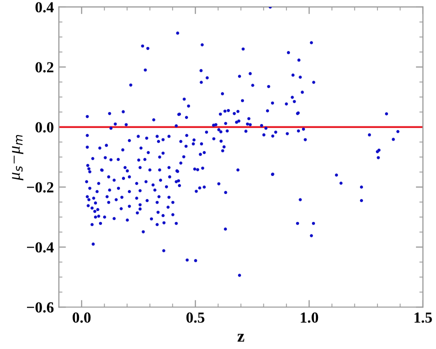  Describe the element at coordinates (195, 317) in the screenshot. I see `x-tick-label: 0.5` at that location.